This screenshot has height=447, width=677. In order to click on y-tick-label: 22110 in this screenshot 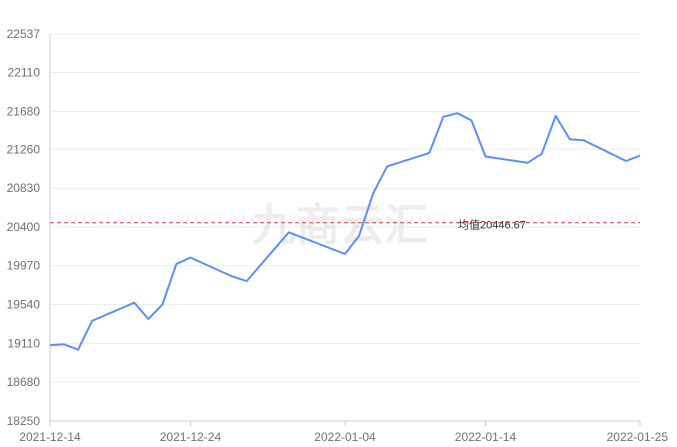, I will do `click(24, 73)`.